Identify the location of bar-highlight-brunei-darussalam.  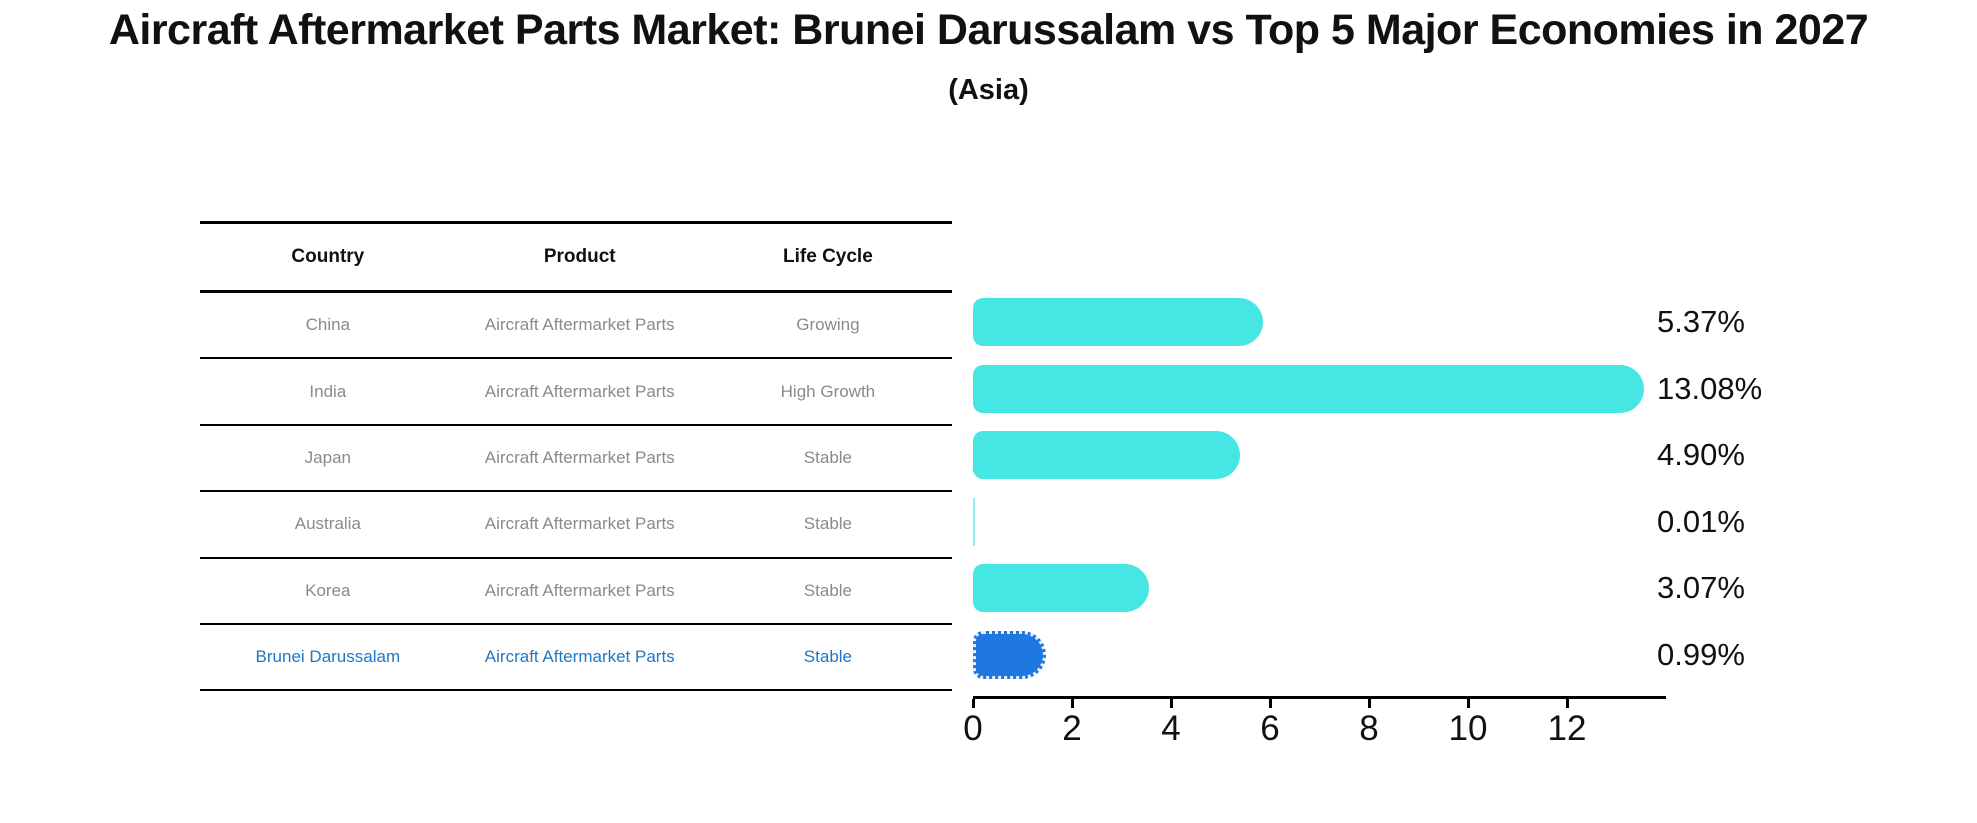
(1009, 654).